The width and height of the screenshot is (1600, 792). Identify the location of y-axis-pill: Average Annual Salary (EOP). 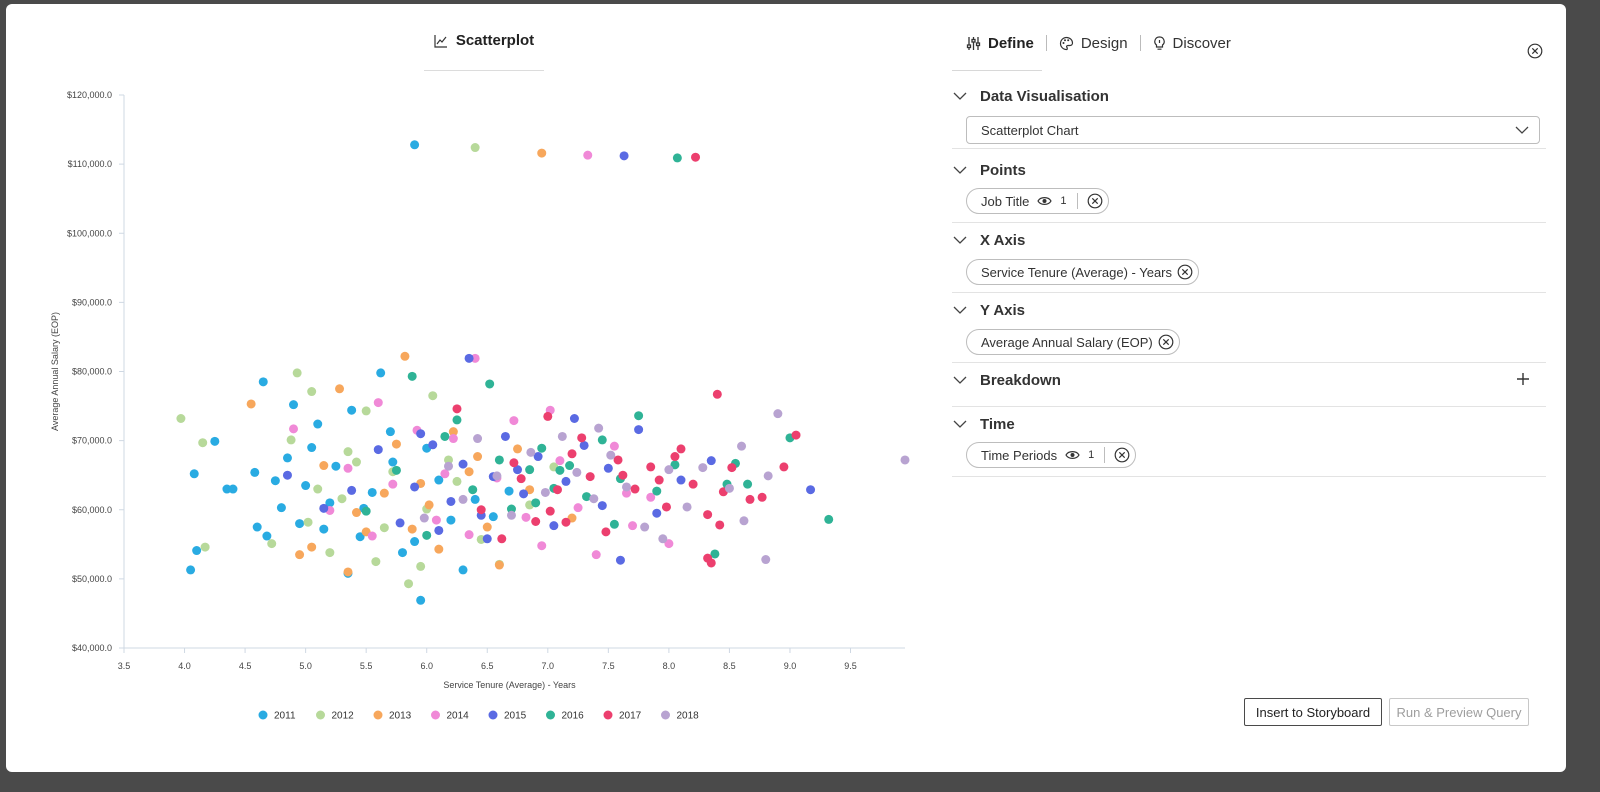
(1073, 342).